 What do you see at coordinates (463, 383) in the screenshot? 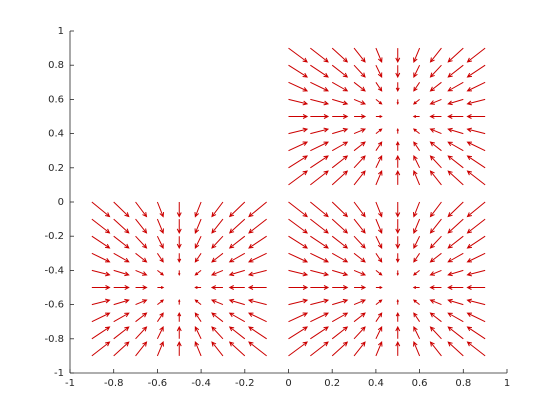
I see `x-tick-label: 0.8` at bounding box center [463, 383].